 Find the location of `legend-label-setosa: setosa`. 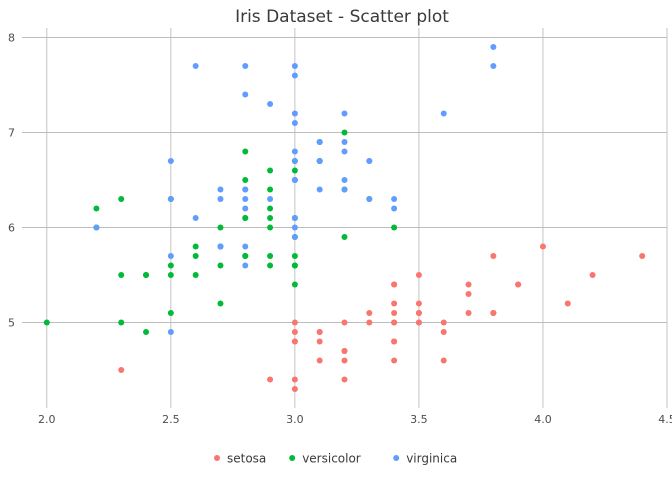

legend-label-setosa: setosa is located at coordinates (246, 459).